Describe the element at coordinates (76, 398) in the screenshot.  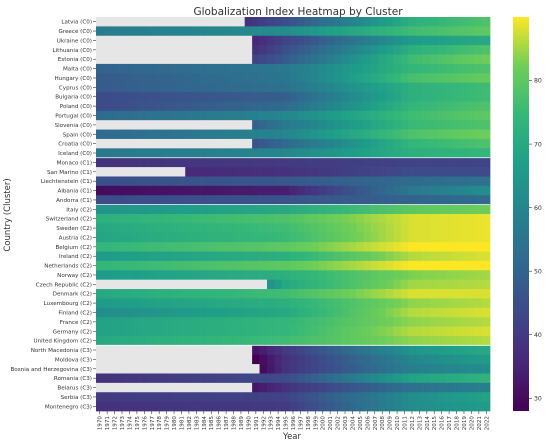
I see `y-tick-label: Serbia (C3)` at that location.